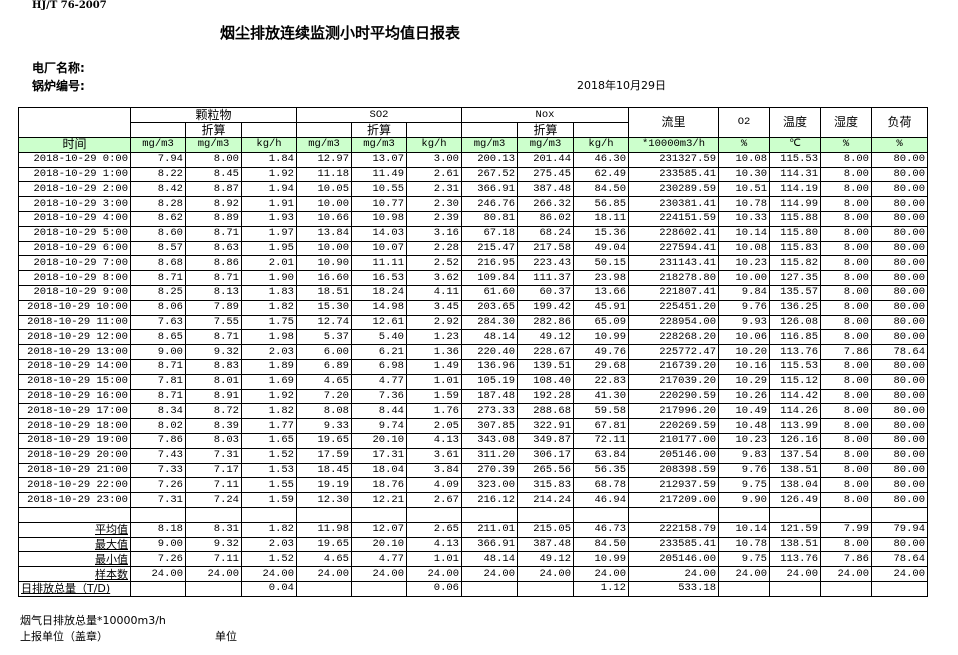 This screenshot has width=958, height=655. Describe the element at coordinates (744, 233) in the screenshot. I see `value-cell: 10.14` at that location.